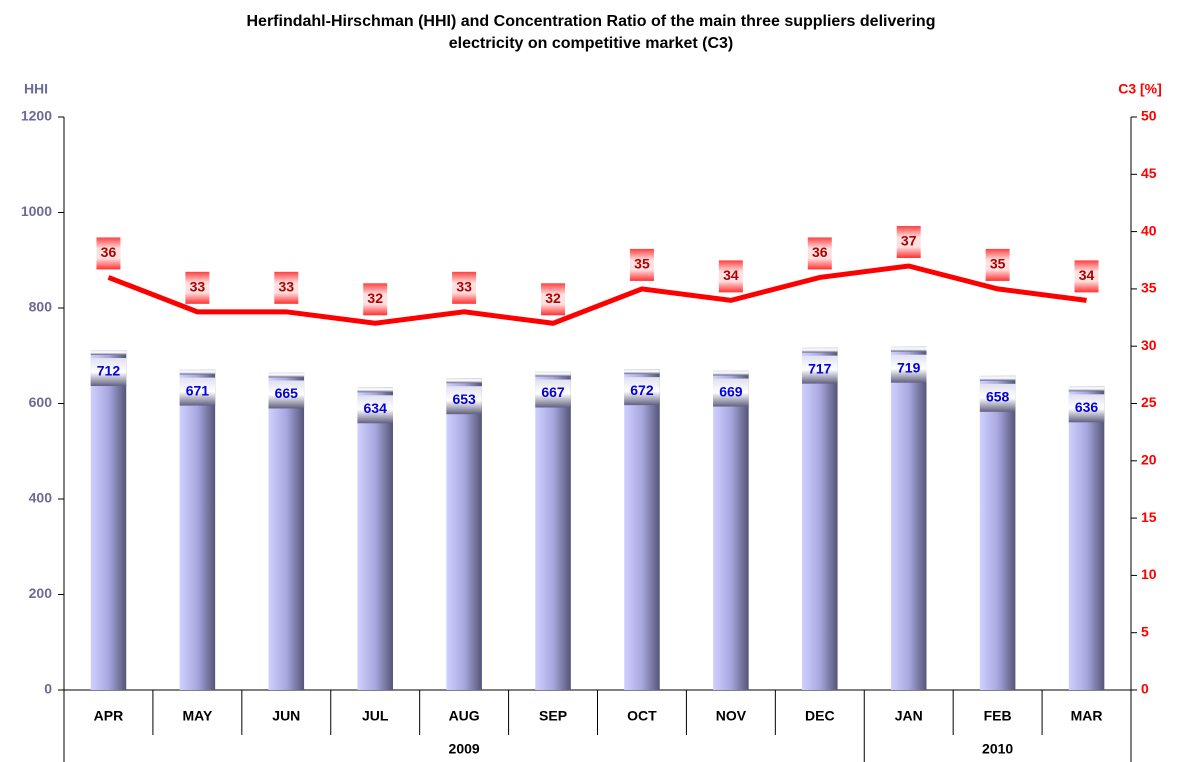 The width and height of the screenshot is (1183, 762). What do you see at coordinates (1145, 689) in the screenshot?
I see `y2-tick-label: 0` at bounding box center [1145, 689].